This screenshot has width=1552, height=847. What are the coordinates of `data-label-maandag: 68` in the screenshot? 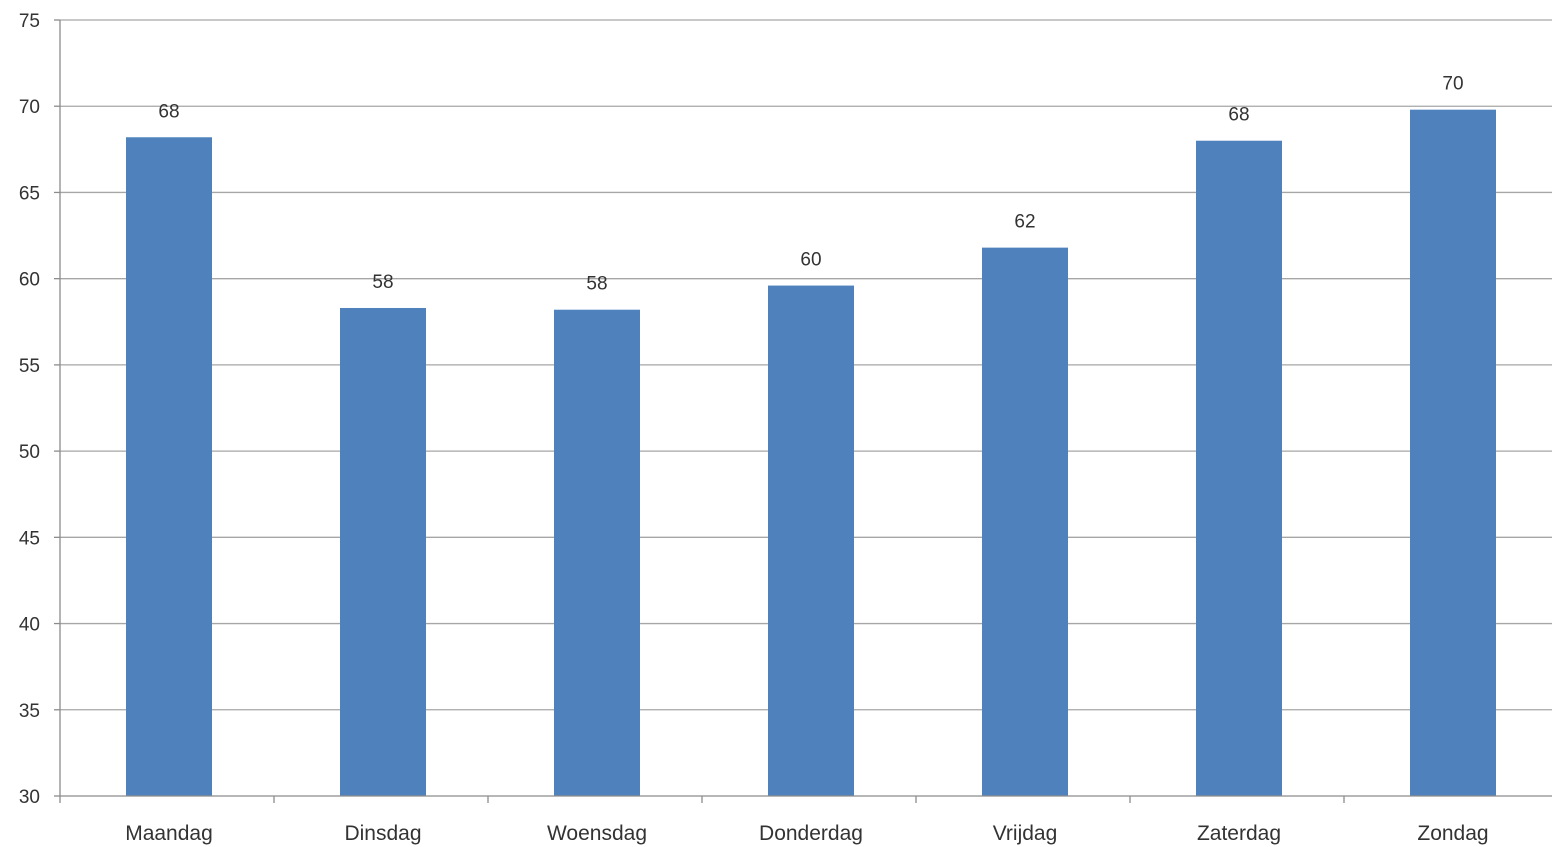 It's located at (168, 111).